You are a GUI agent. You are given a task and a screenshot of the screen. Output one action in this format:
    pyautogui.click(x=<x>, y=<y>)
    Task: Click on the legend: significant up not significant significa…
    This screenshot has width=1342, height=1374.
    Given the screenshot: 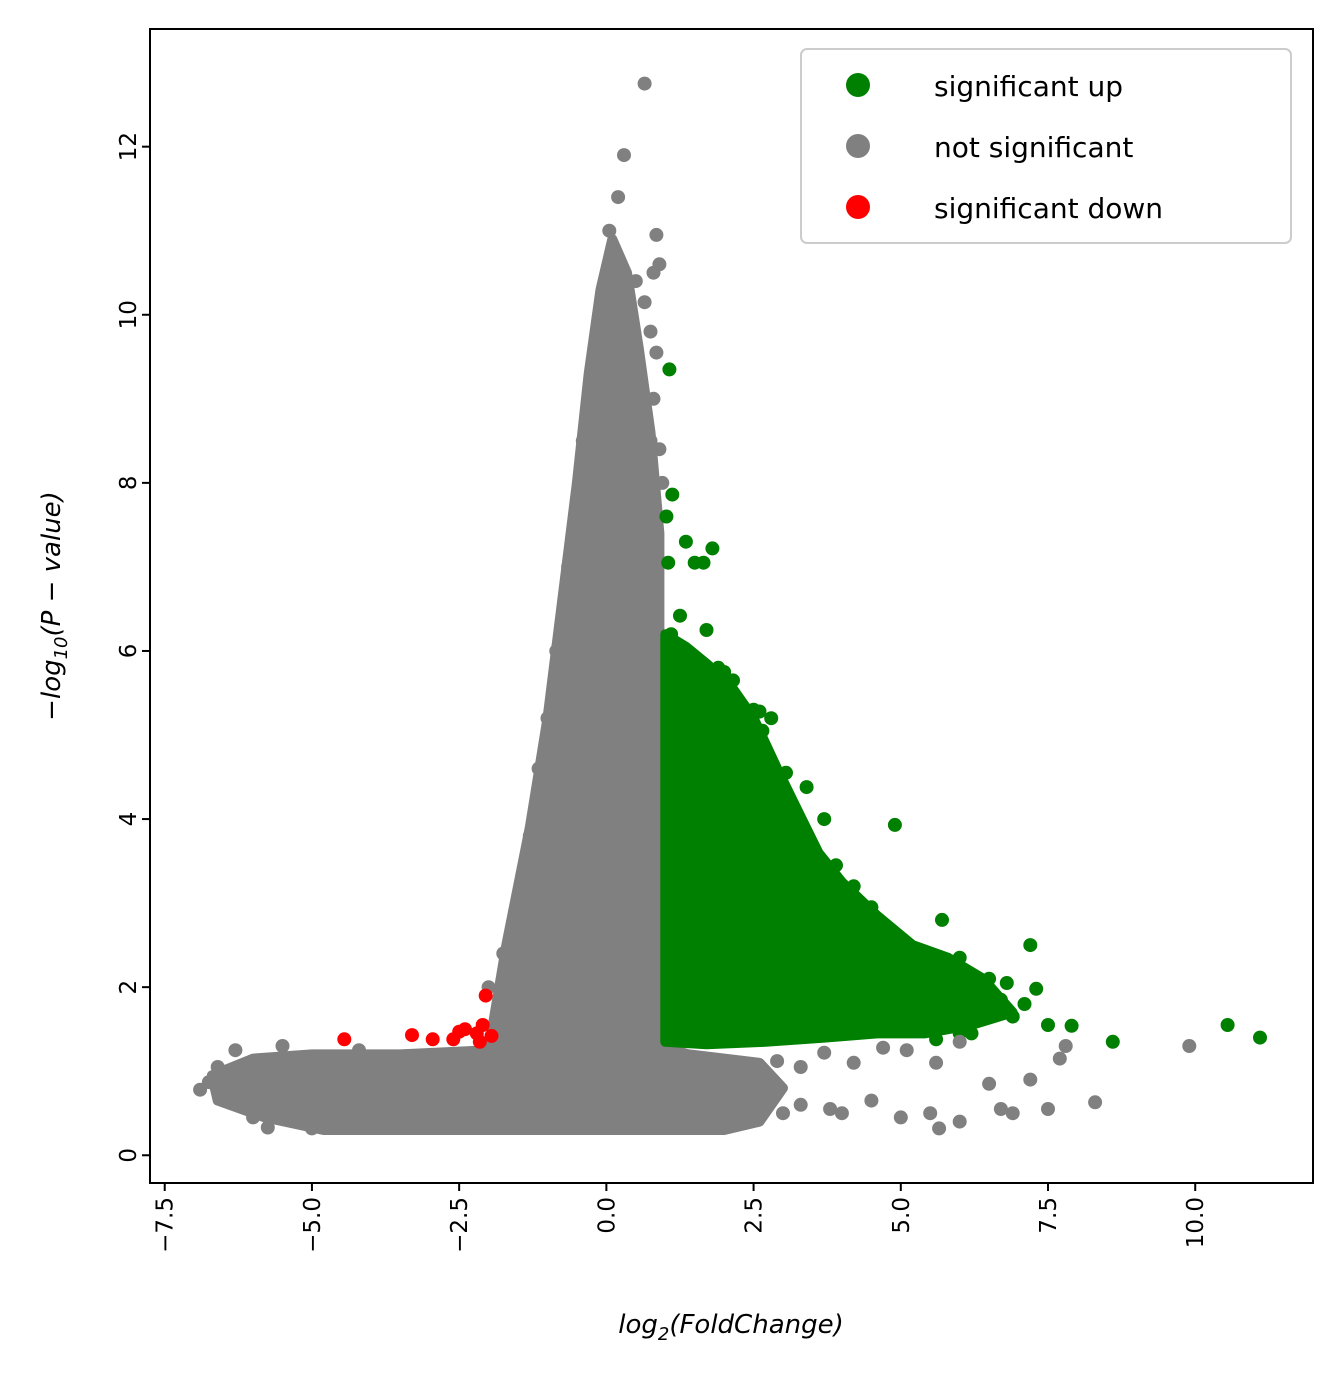 What is the action you would take?
    pyautogui.click(x=1046, y=146)
    